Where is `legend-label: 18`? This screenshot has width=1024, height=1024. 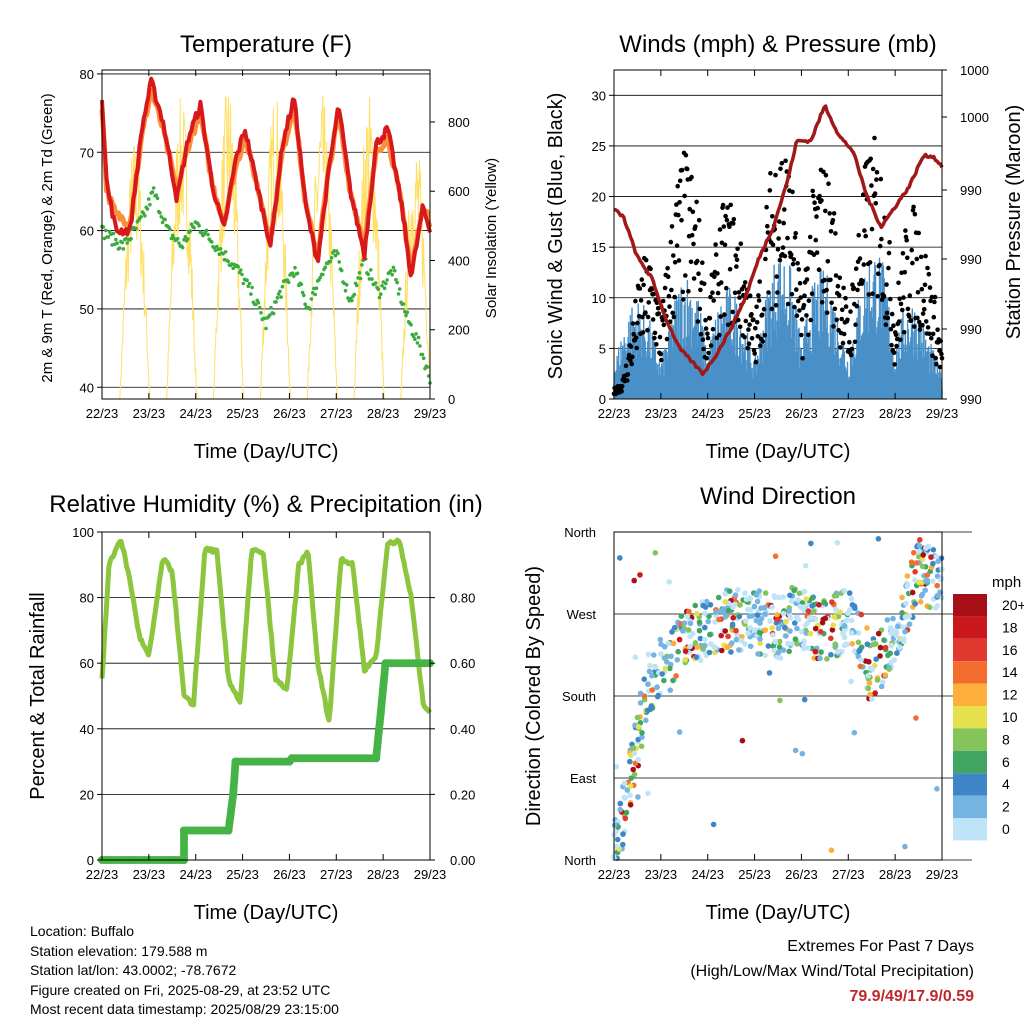 legend-label: 18 is located at coordinates (1010, 627).